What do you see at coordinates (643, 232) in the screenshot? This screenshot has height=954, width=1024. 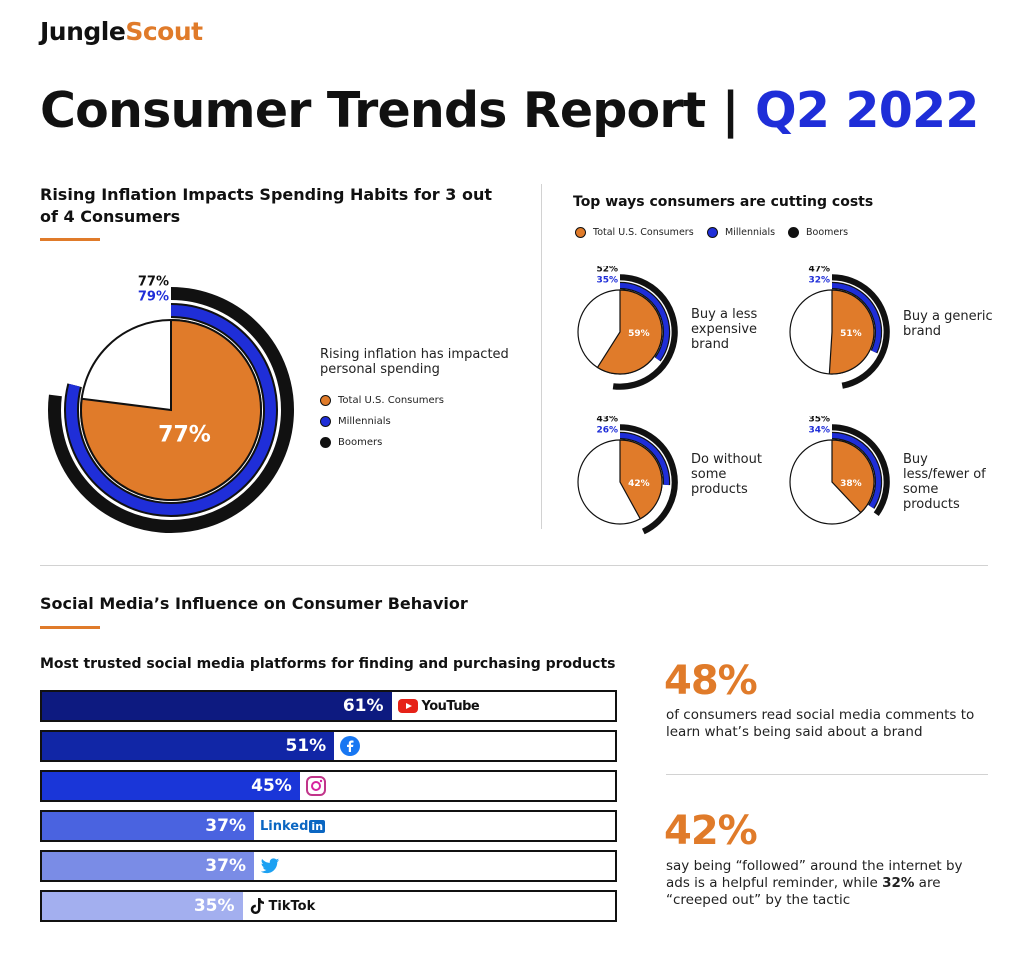 I see `cut-legend-total-label: Total U.S. Consumers` at bounding box center [643, 232].